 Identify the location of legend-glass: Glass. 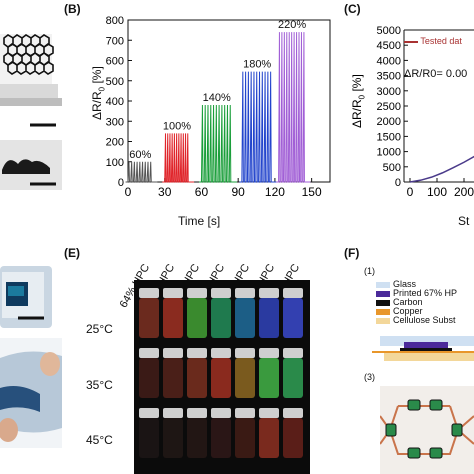
(396, 284).